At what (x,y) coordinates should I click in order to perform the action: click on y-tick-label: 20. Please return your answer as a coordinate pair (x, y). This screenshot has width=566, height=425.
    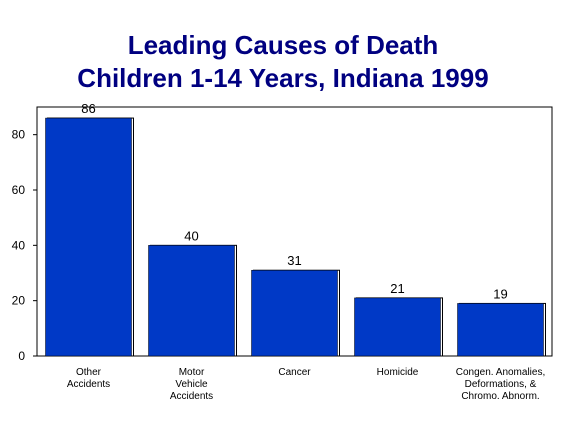
    Looking at the image, I should click on (19, 301).